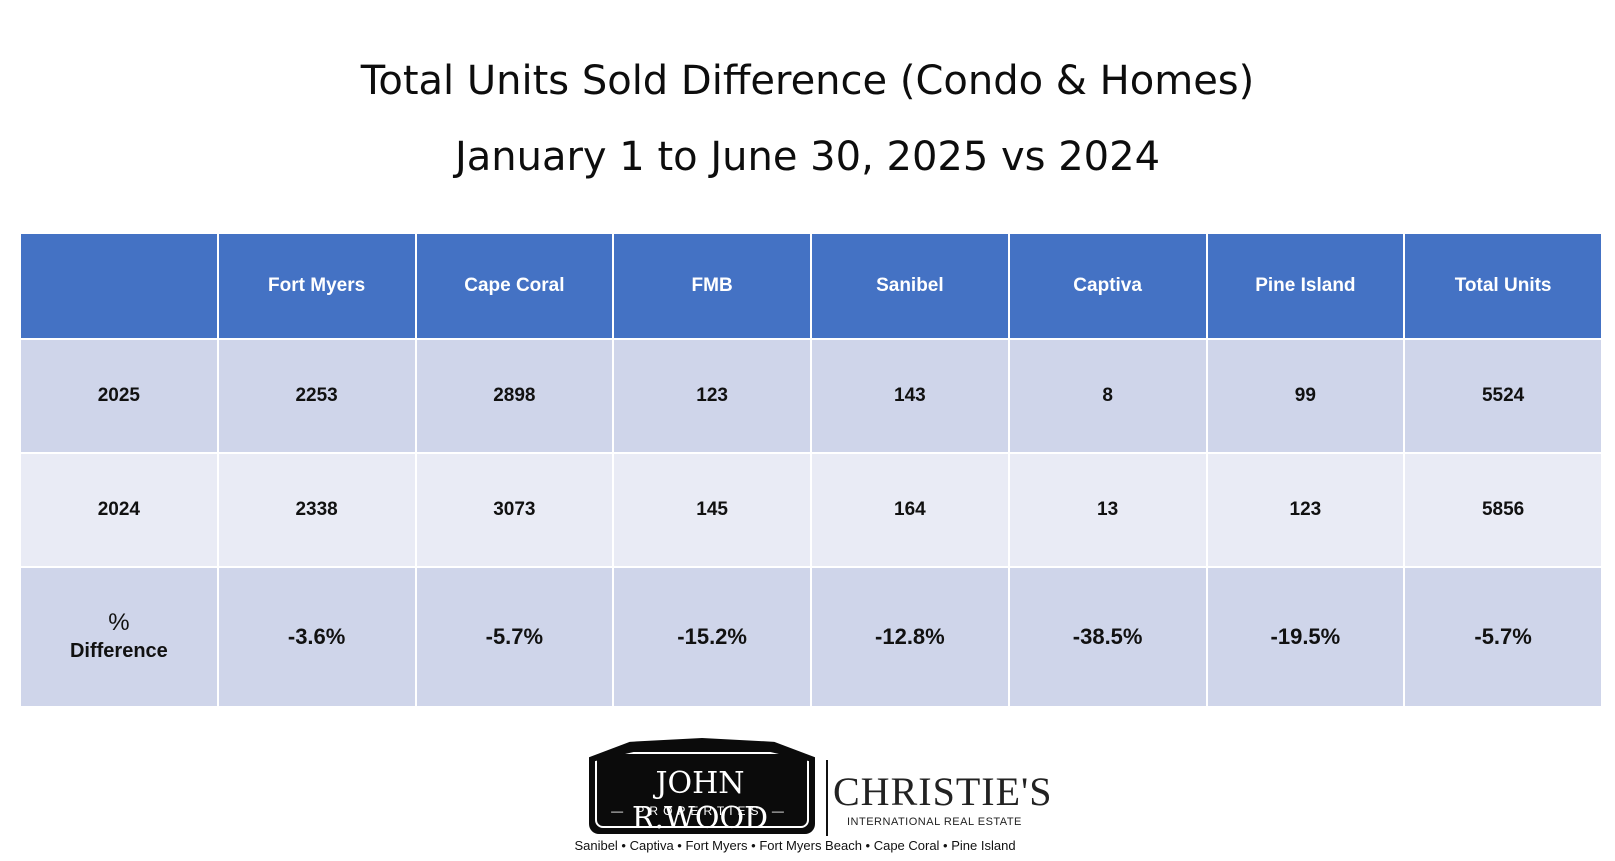 The width and height of the screenshot is (1615, 861). What do you see at coordinates (119, 637) in the screenshot?
I see `row-label: % Difference` at bounding box center [119, 637].